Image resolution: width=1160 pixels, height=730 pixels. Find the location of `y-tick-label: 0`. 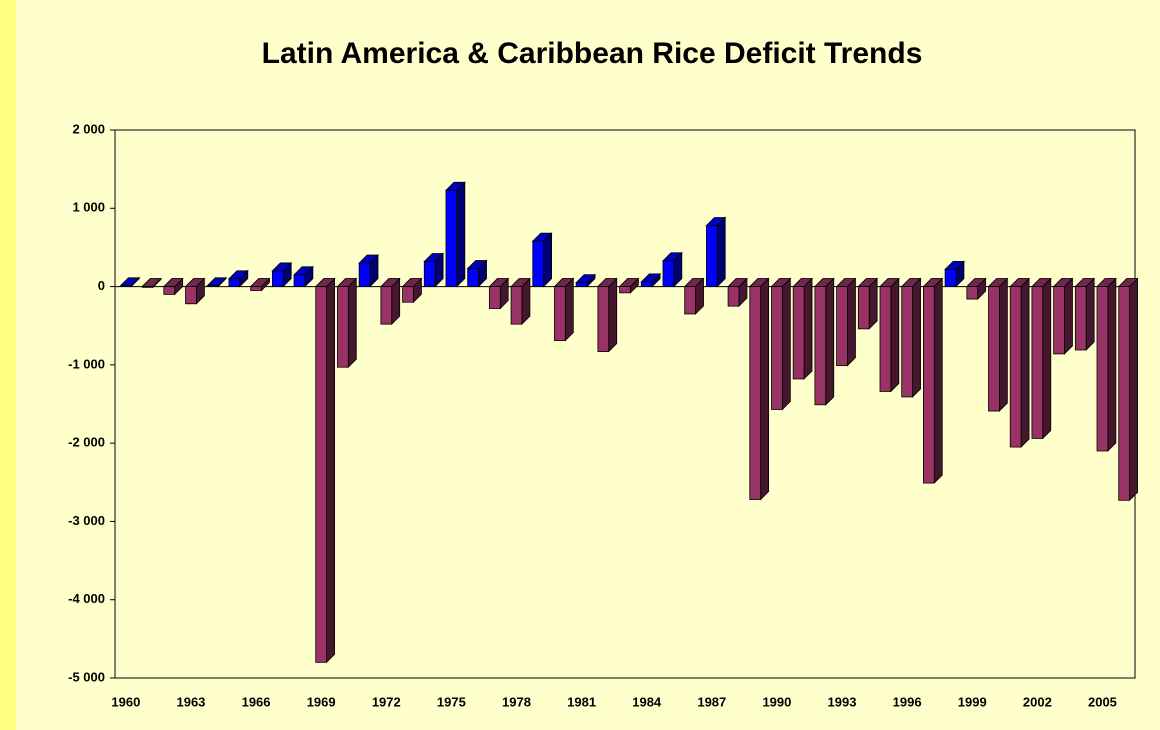

y-tick-label: 0 is located at coordinates (101, 285).